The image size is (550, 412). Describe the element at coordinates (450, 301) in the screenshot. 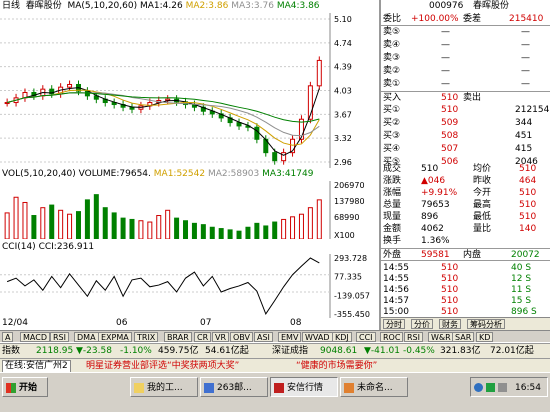

I see `tick-price: 510` at that location.